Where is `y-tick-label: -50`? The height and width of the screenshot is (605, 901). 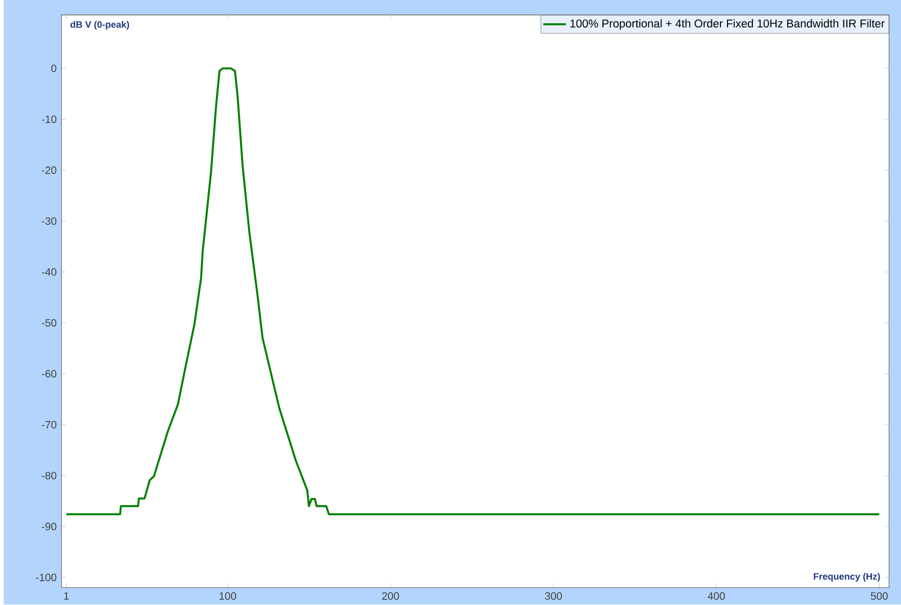
y-tick-label: -50 is located at coordinates (49, 323).